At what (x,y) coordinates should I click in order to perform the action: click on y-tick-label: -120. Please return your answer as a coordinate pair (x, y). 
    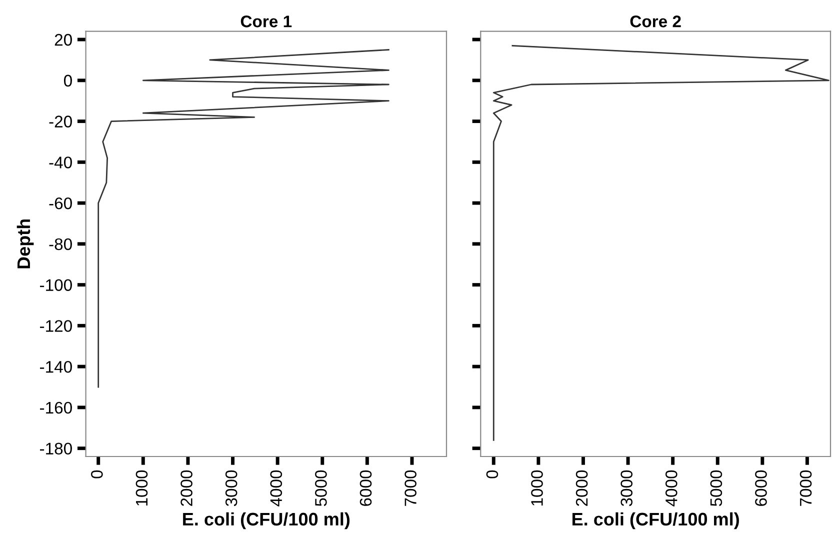
    Looking at the image, I should click on (56, 326).